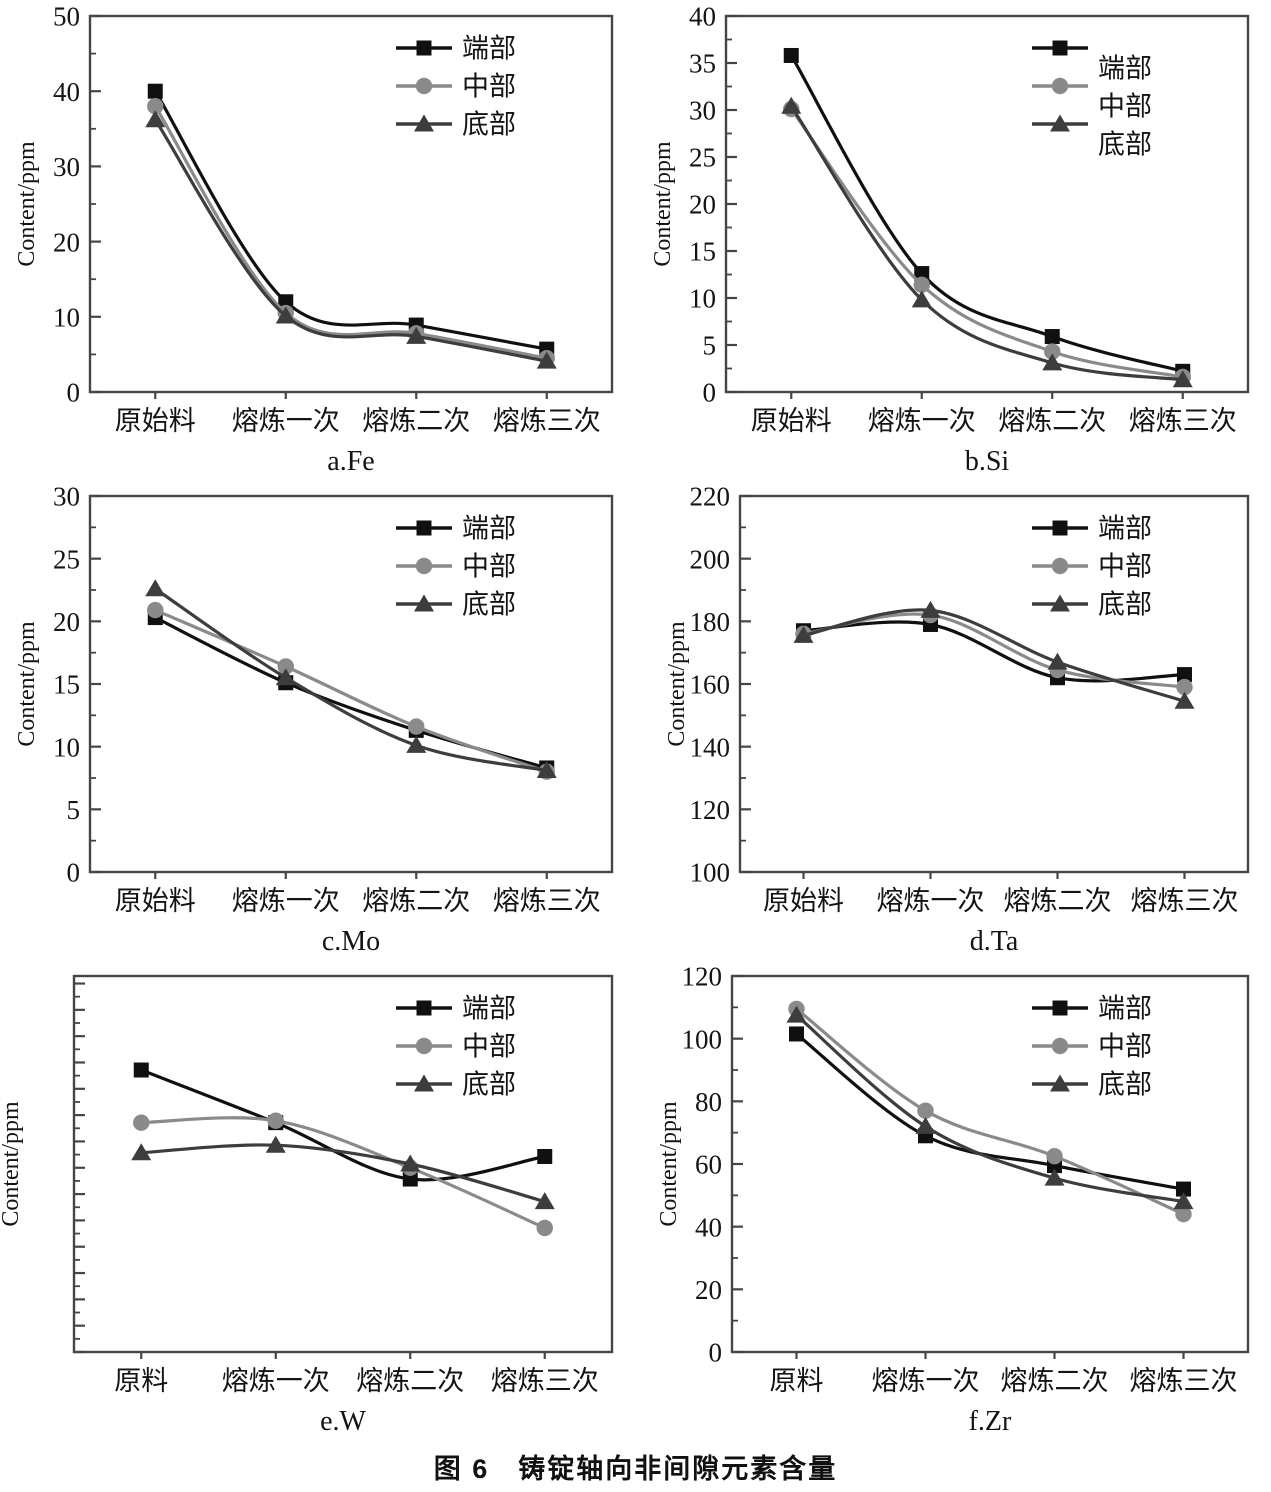 Image resolution: width=1271 pixels, height=1492 pixels. I want to click on x-category-label: 熔炼一次, so click(276, 1381).